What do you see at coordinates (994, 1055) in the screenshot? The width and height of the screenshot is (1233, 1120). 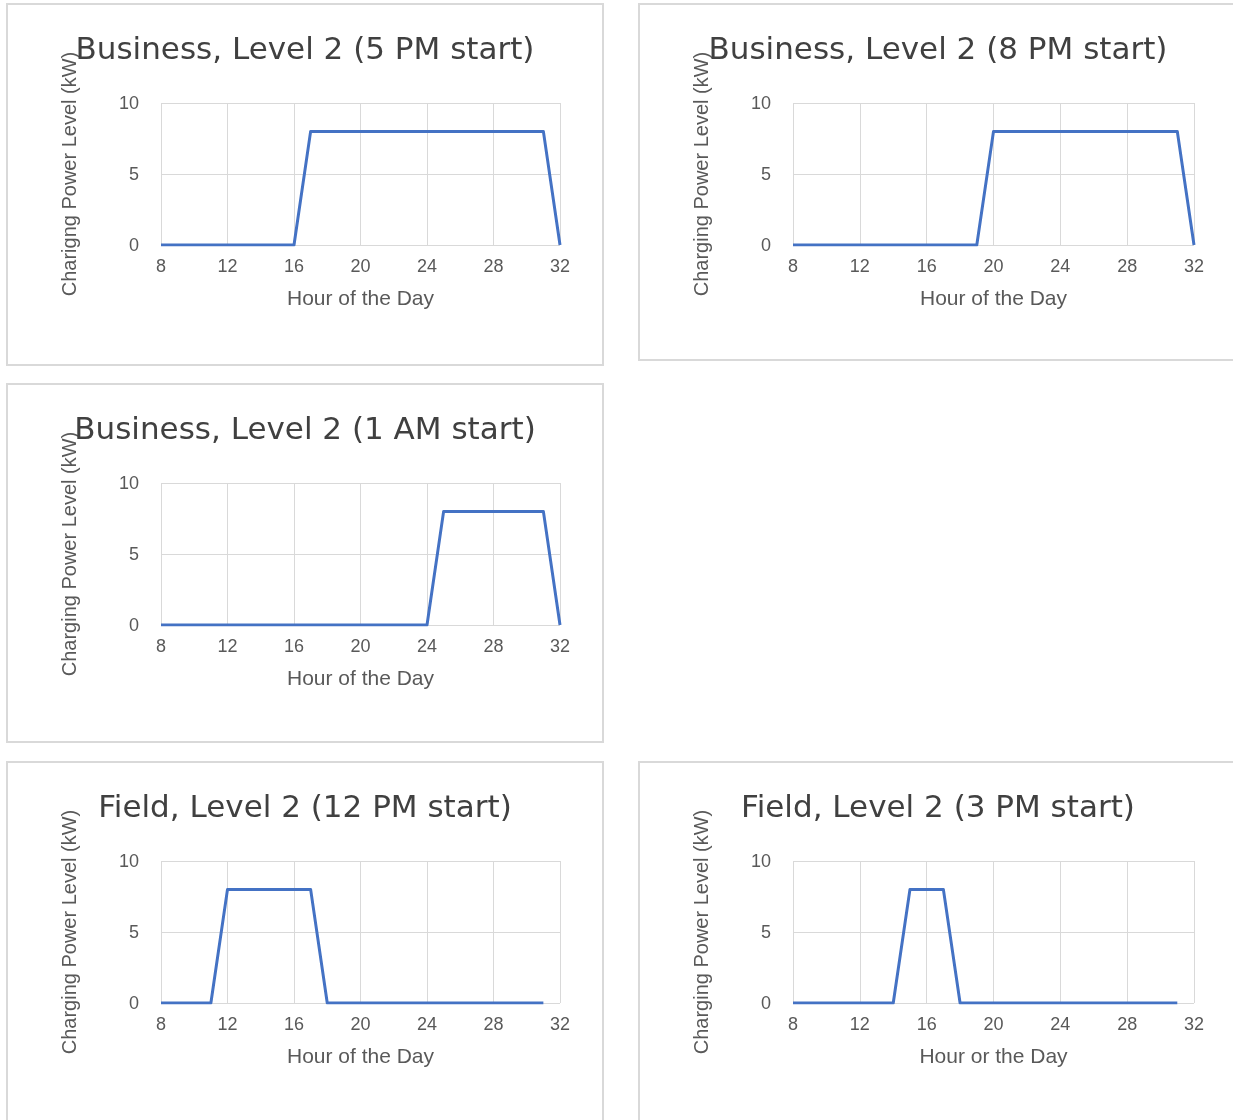 I see `x-axis-title: Hour or the Day` at bounding box center [994, 1055].